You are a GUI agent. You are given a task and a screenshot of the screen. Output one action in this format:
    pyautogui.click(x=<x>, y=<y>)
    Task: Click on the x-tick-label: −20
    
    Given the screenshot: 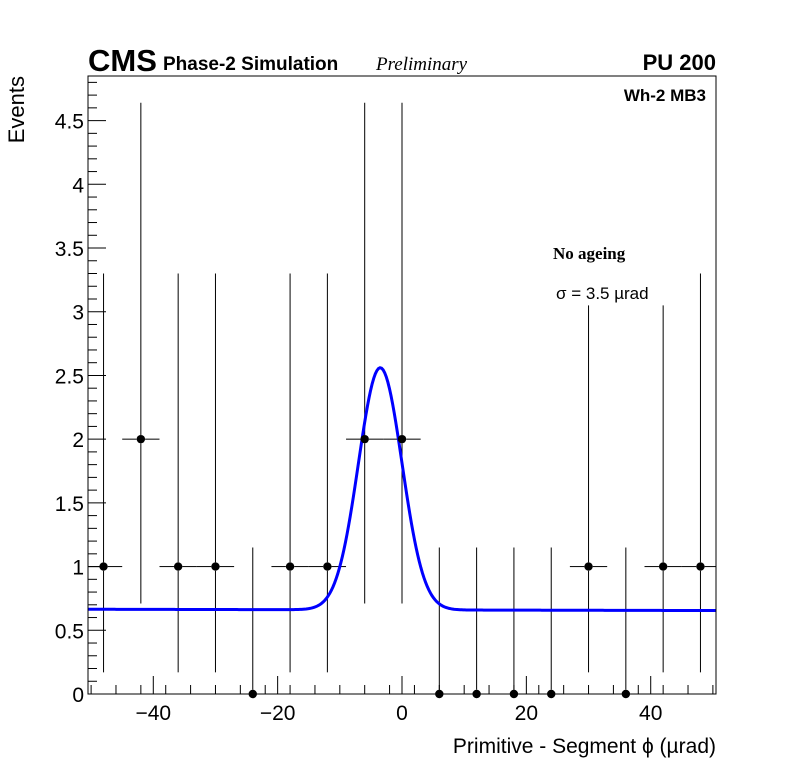 What is the action you would take?
    pyautogui.click(x=278, y=713)
    